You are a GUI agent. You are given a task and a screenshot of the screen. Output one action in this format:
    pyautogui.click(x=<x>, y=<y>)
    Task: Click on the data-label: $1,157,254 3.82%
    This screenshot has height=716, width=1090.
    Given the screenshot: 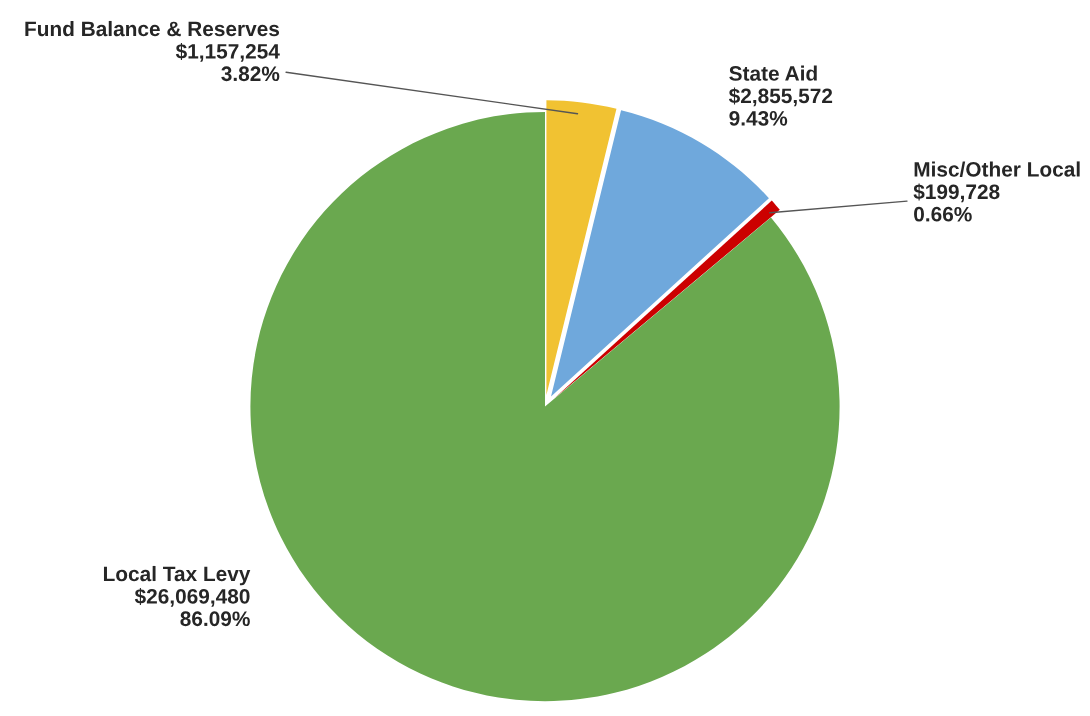 What is the action you would take?
    pyautogui.click(x=227, y=62)
    